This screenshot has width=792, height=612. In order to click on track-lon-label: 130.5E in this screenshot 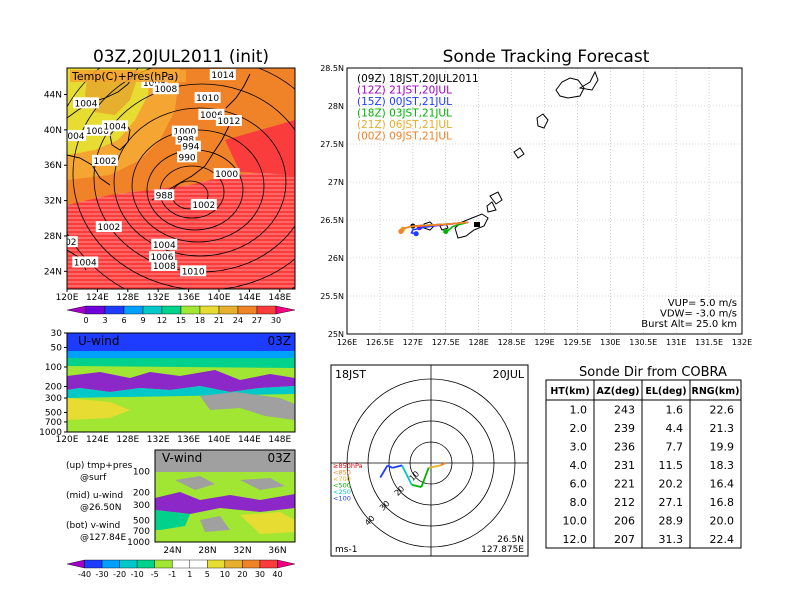, I will do `click(643, 342)`.